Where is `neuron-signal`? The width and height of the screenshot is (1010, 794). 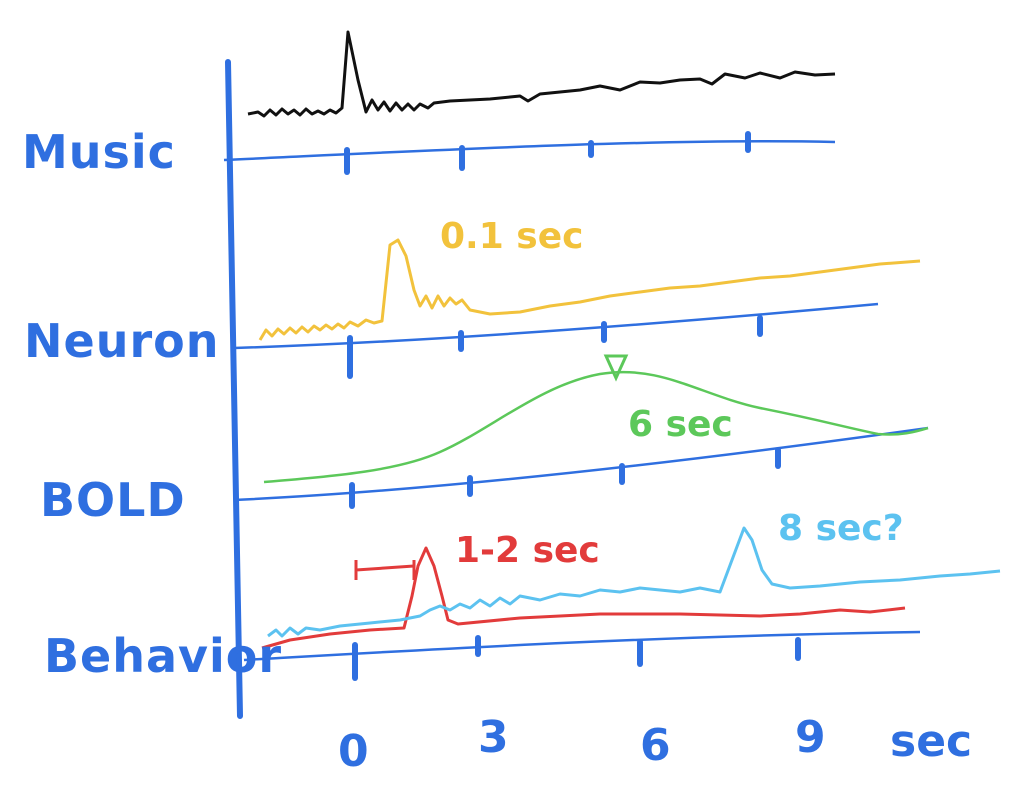 neuron-signal is located at coordinates (589, 289).